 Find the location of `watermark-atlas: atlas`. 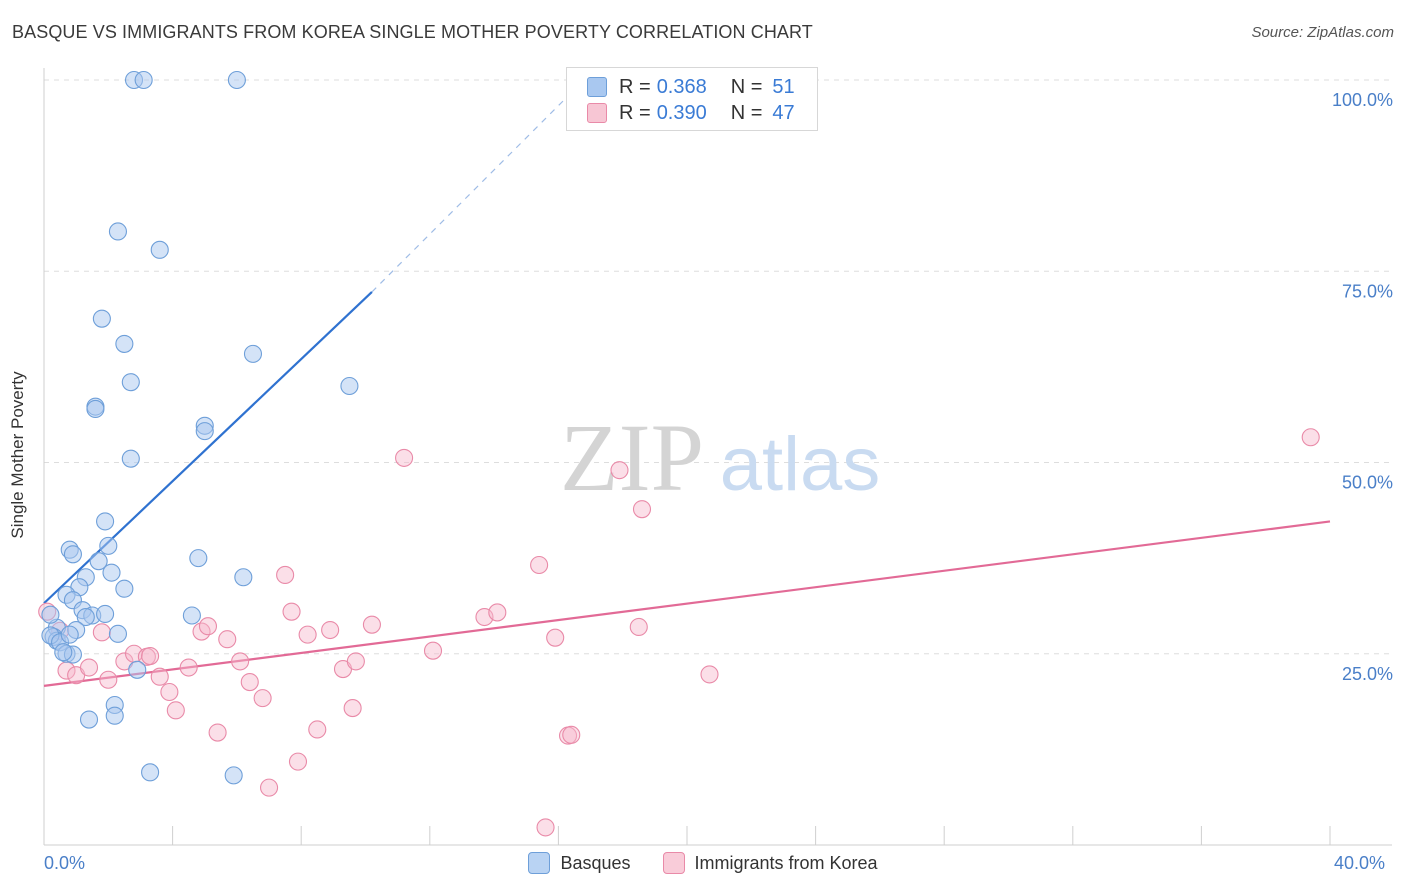

watermark-atlas: atlas is located at coordinates (800, 464).